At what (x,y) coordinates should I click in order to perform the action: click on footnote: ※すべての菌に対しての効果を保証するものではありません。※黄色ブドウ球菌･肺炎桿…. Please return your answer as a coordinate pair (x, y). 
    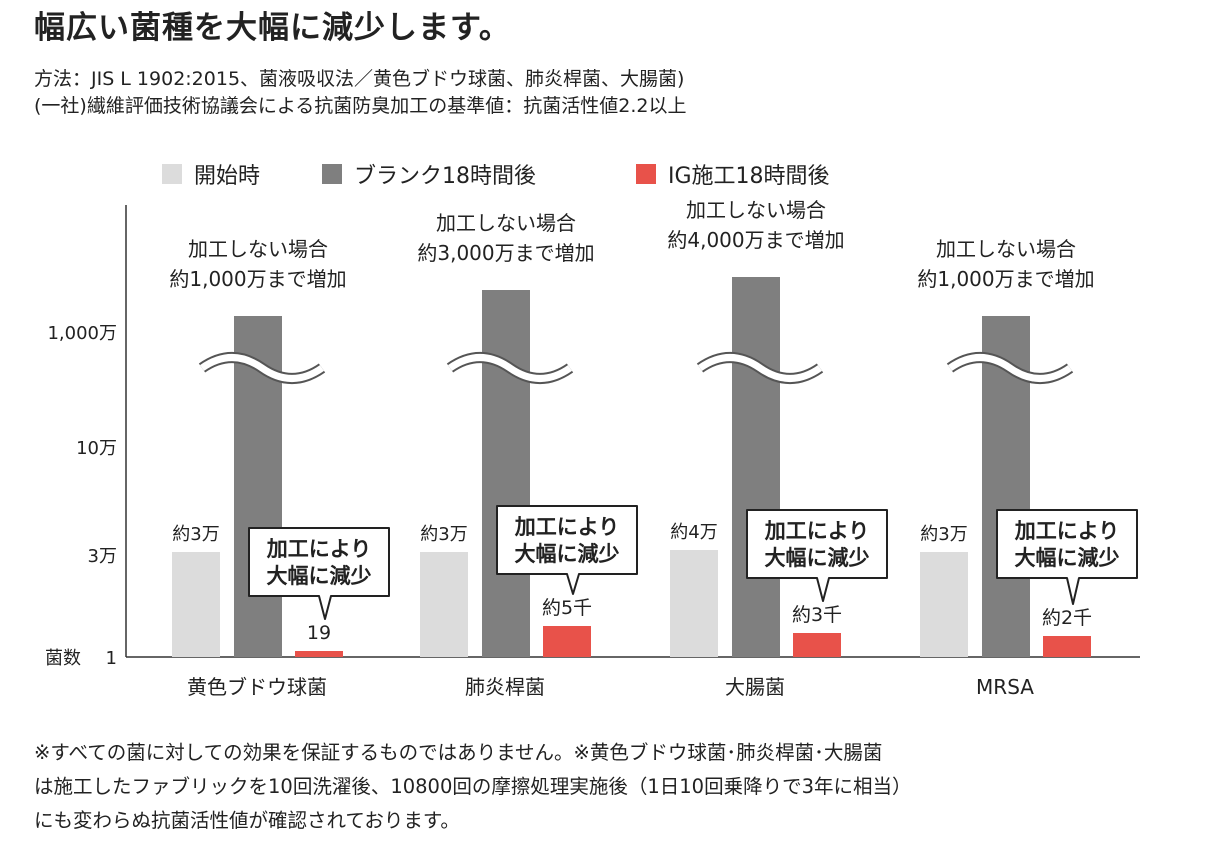
    Looking at the image, I should click on (472, 787).